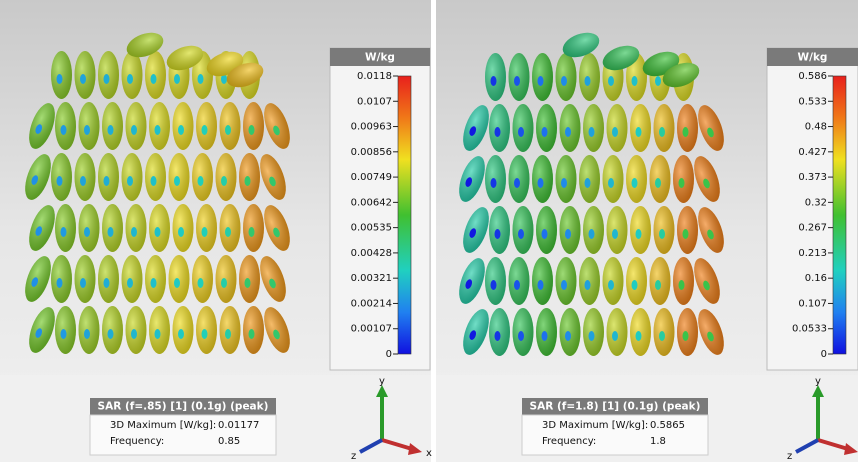 The width and height of the screenshot is (858, 462). Describe the element at coordinates (371, 202) in the screenshot. I see `tick-label: 0.00642` at that location.